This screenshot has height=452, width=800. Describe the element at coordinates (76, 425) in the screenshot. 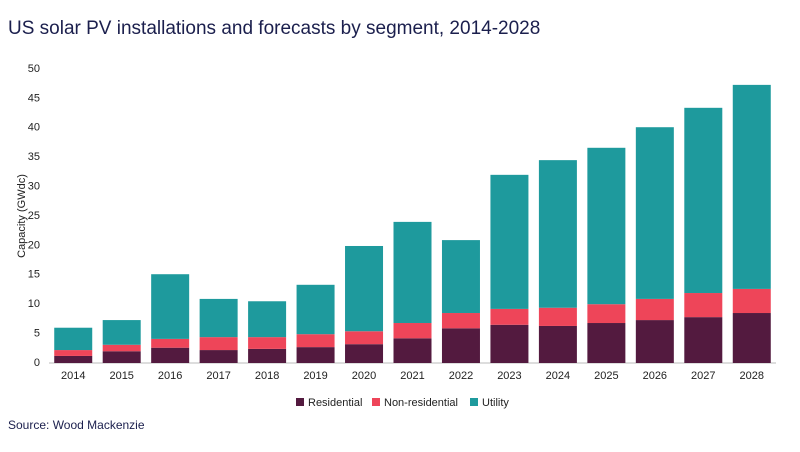

I see `source: Source: Wood Mackenzie` at that location.